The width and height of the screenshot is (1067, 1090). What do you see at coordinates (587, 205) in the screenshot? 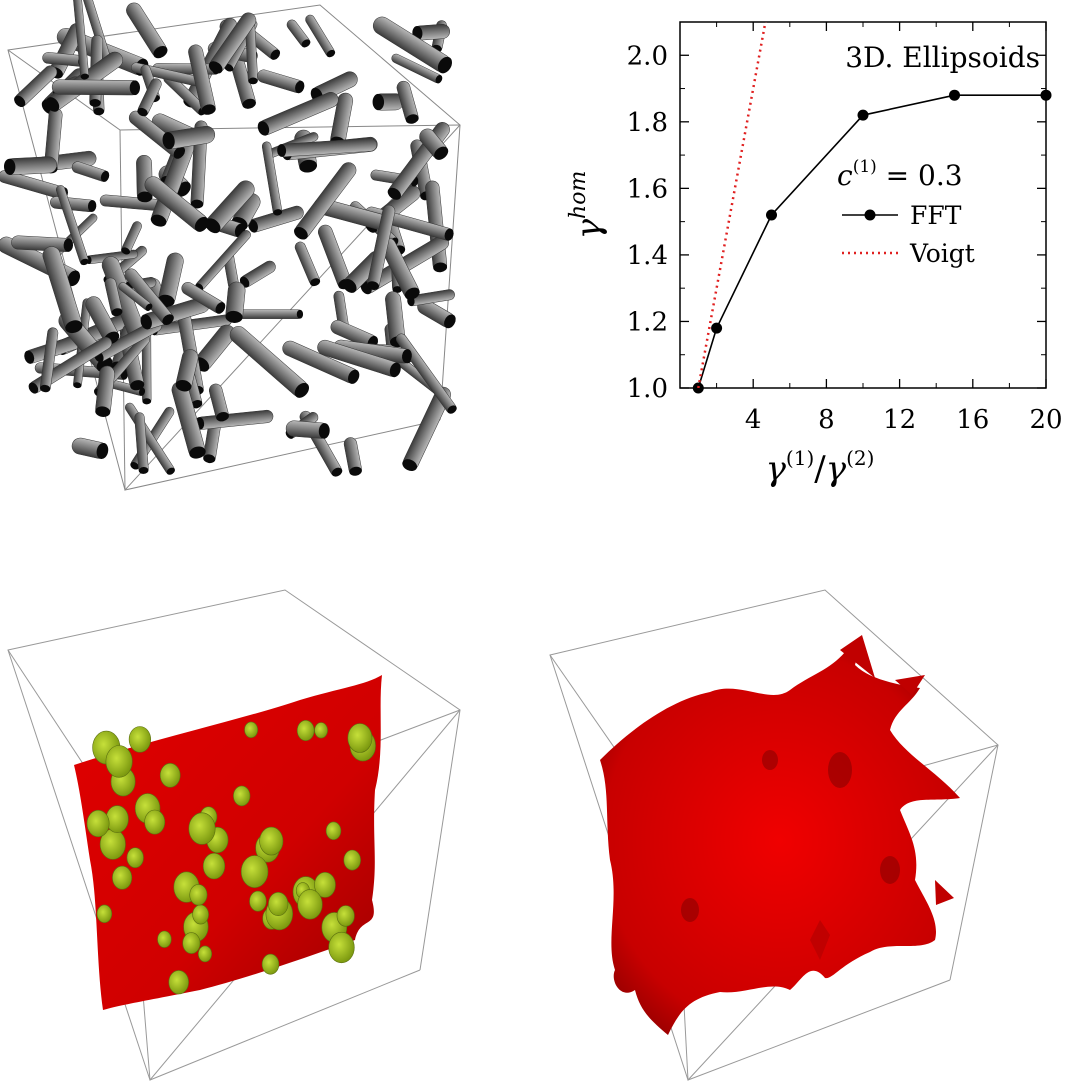
I see `y-axis-label: γhom` at bounding box center [587, 205].